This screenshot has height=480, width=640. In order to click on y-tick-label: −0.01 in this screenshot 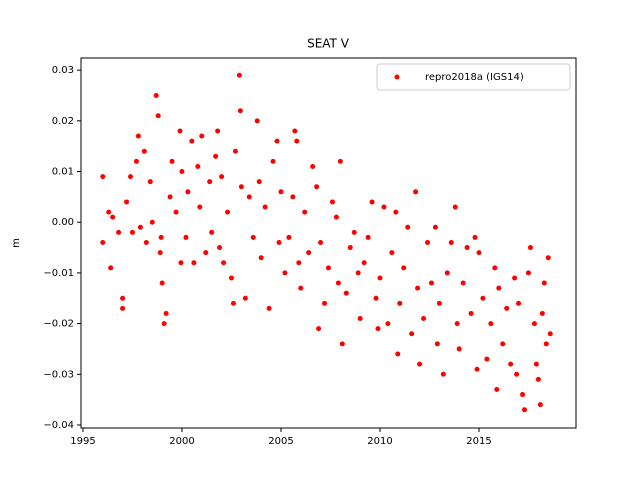, I will do `click(58, 273)`.